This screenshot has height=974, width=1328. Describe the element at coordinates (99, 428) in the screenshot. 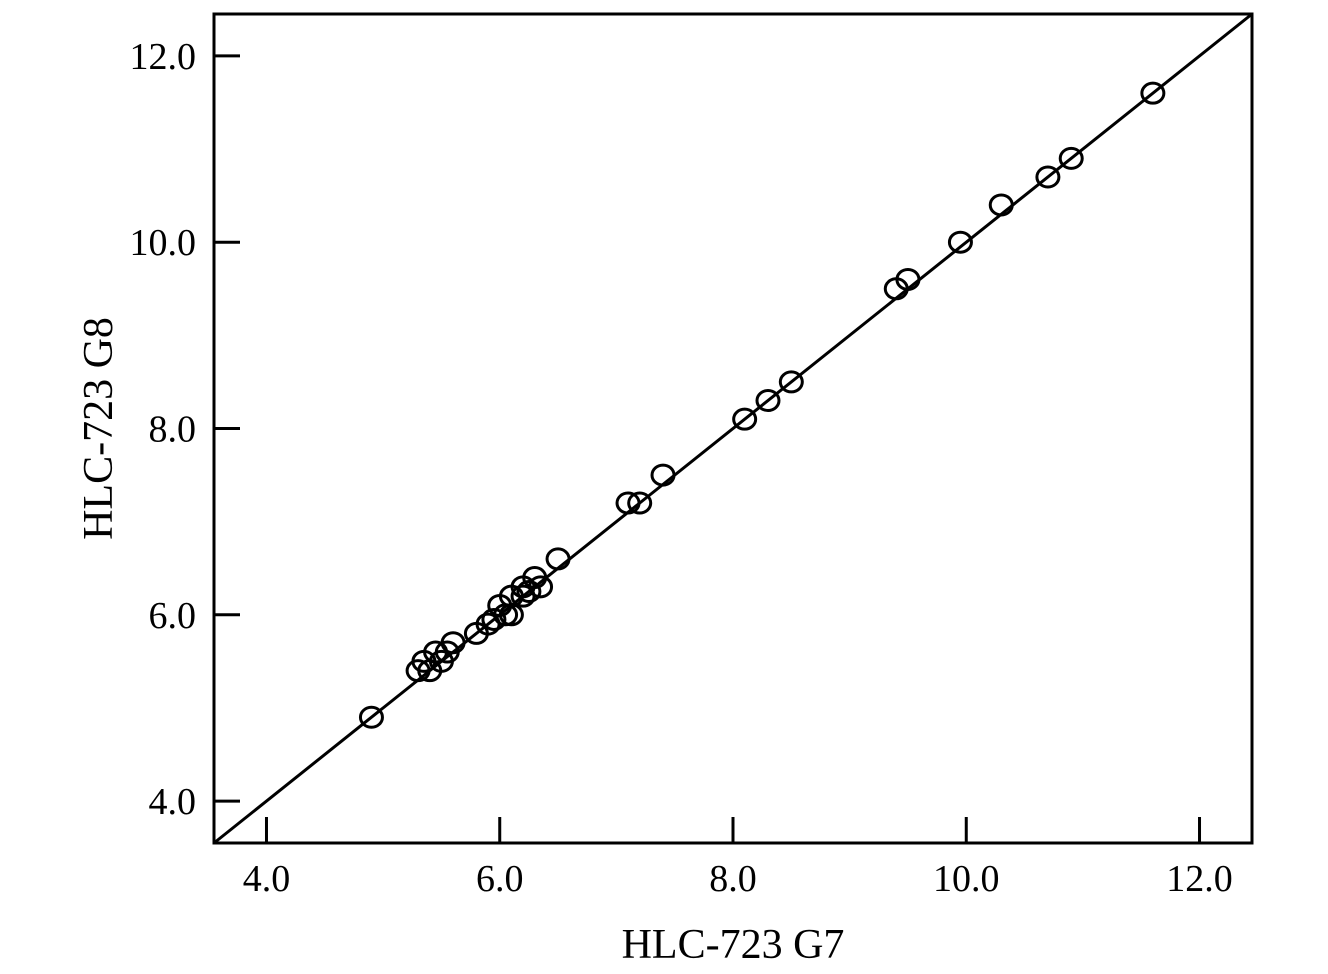

I see `y-axis-label: HLC-723 G8` at that location.